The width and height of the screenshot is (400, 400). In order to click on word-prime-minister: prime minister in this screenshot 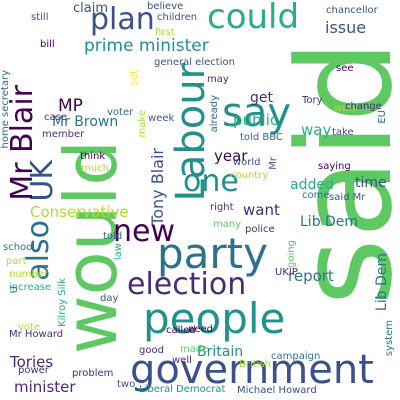, I will do `click(146, 46)`.